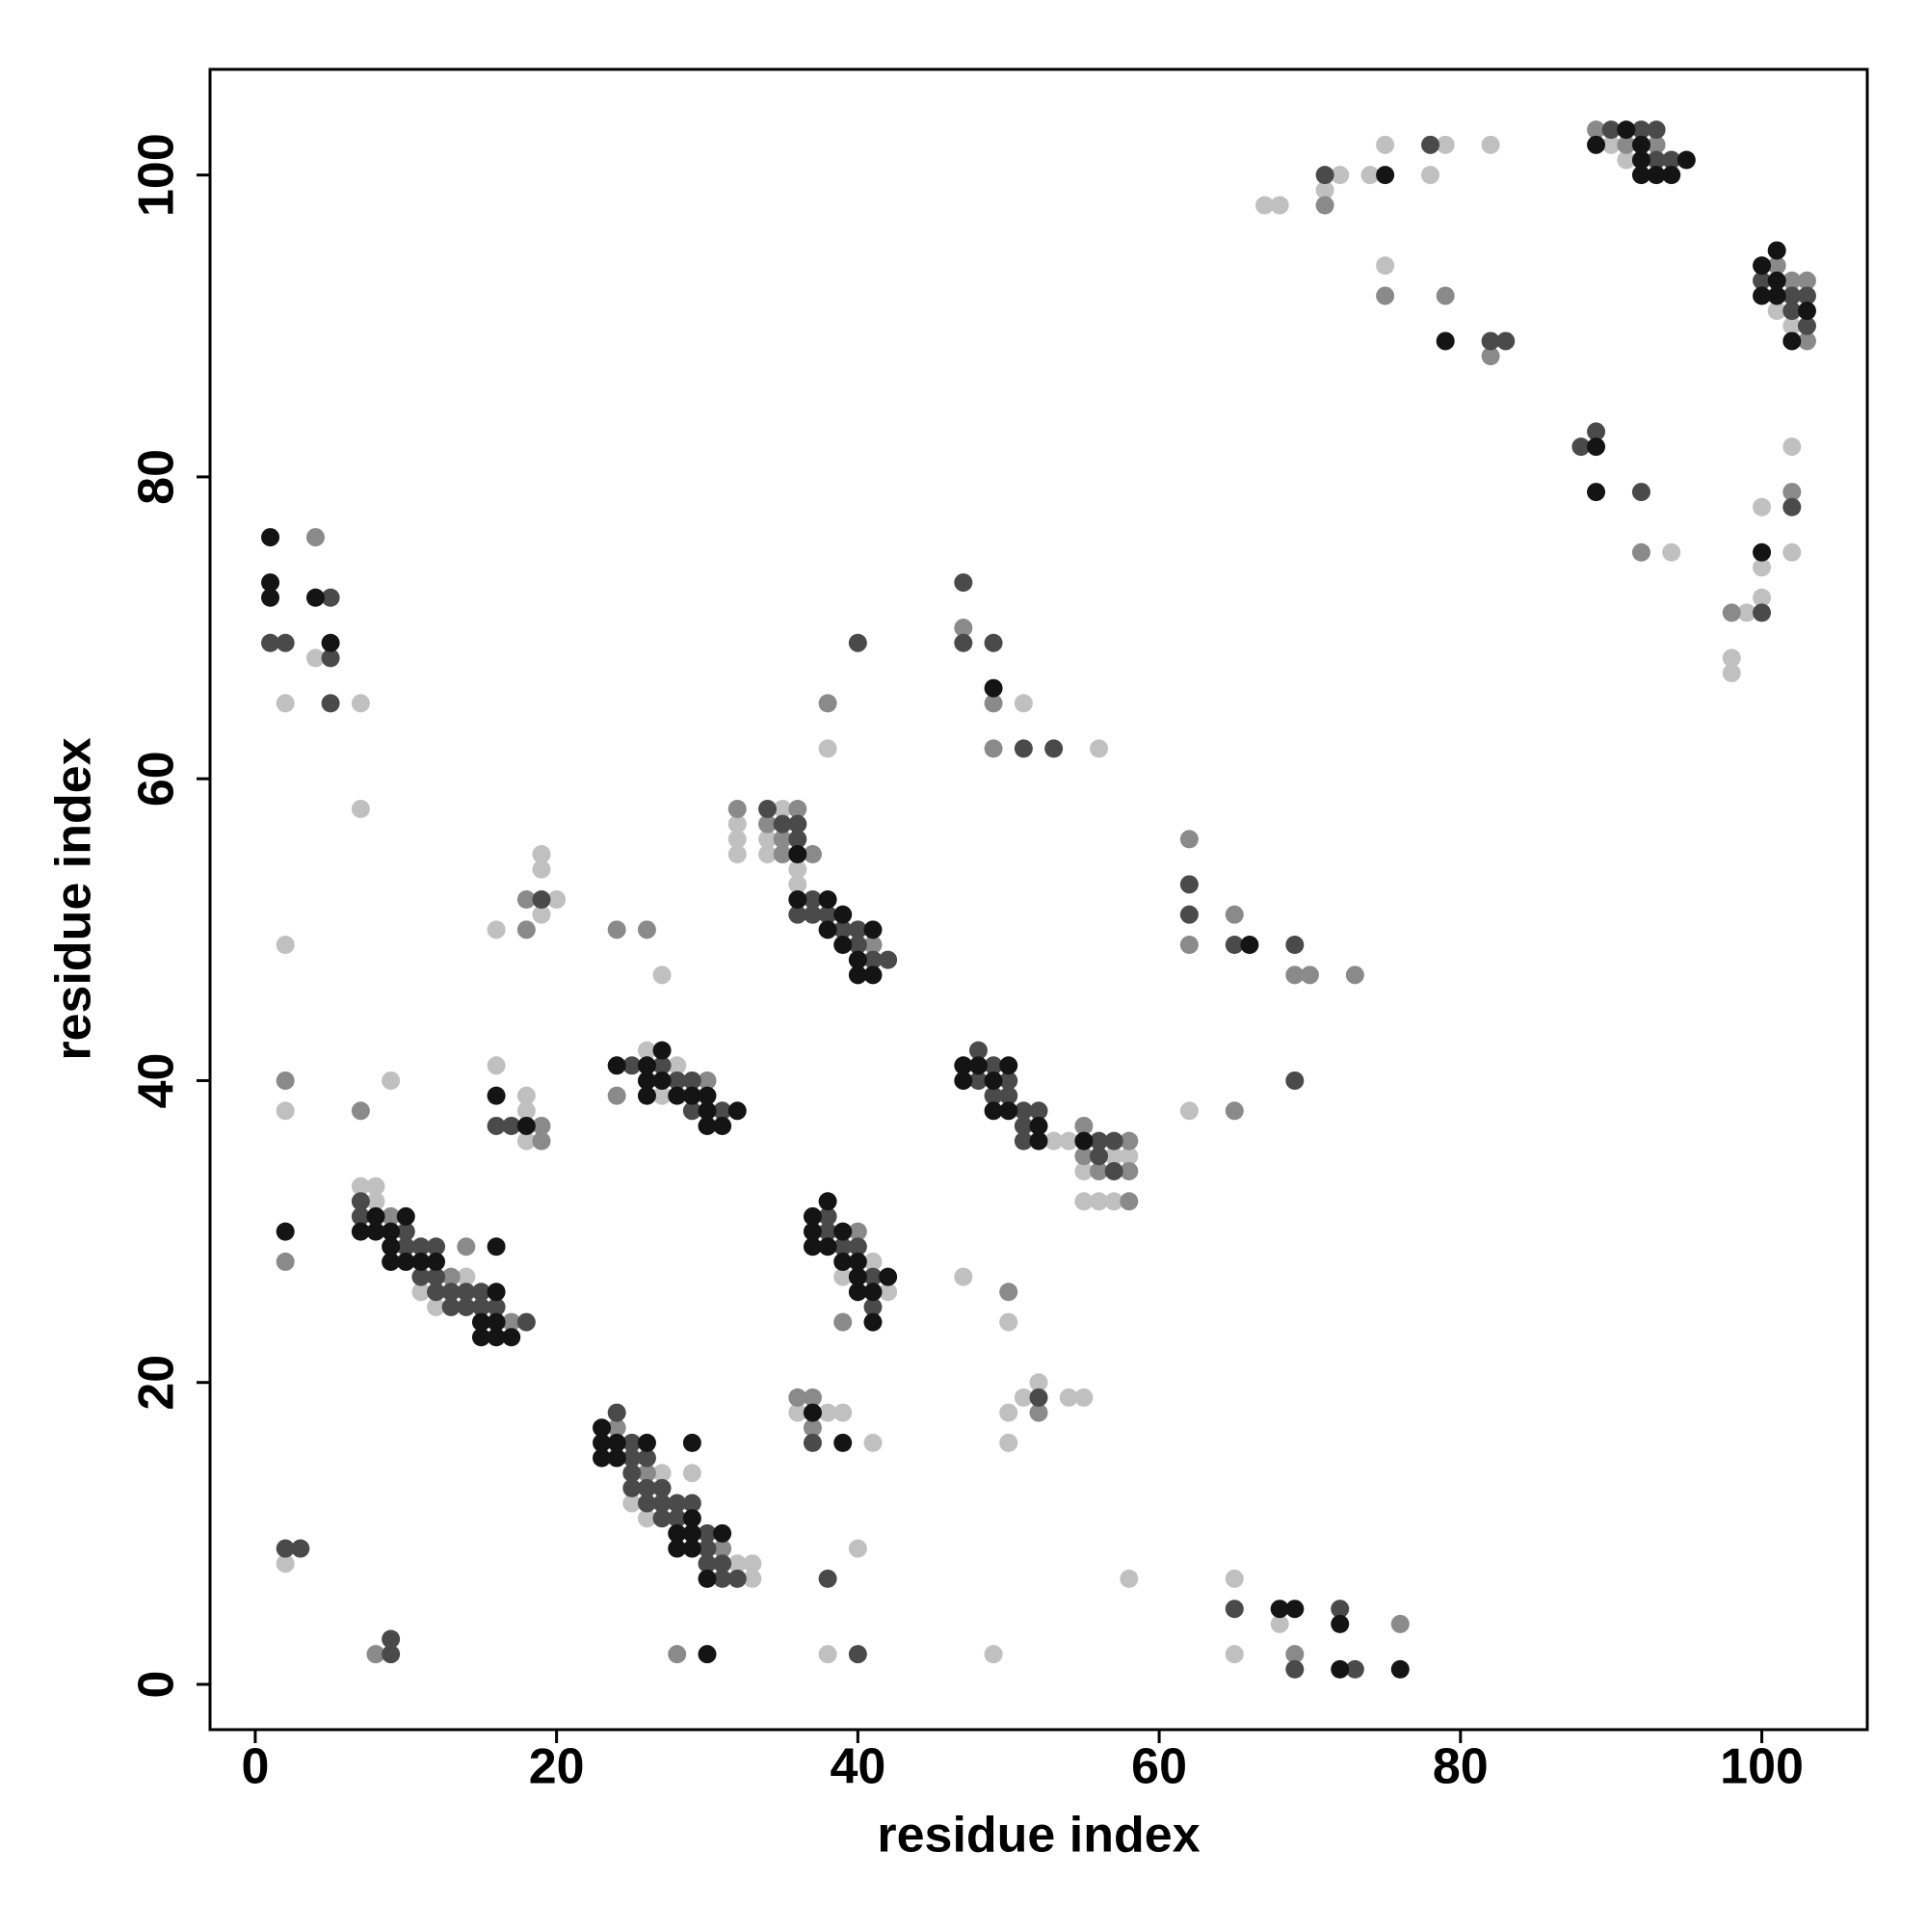 This screenshot has width=1927, height=1932. What do you see at coordinates (1461, 1767) in the screenshot?
I see `x-tick-label: 80` at bounding box center [1461, 1767].